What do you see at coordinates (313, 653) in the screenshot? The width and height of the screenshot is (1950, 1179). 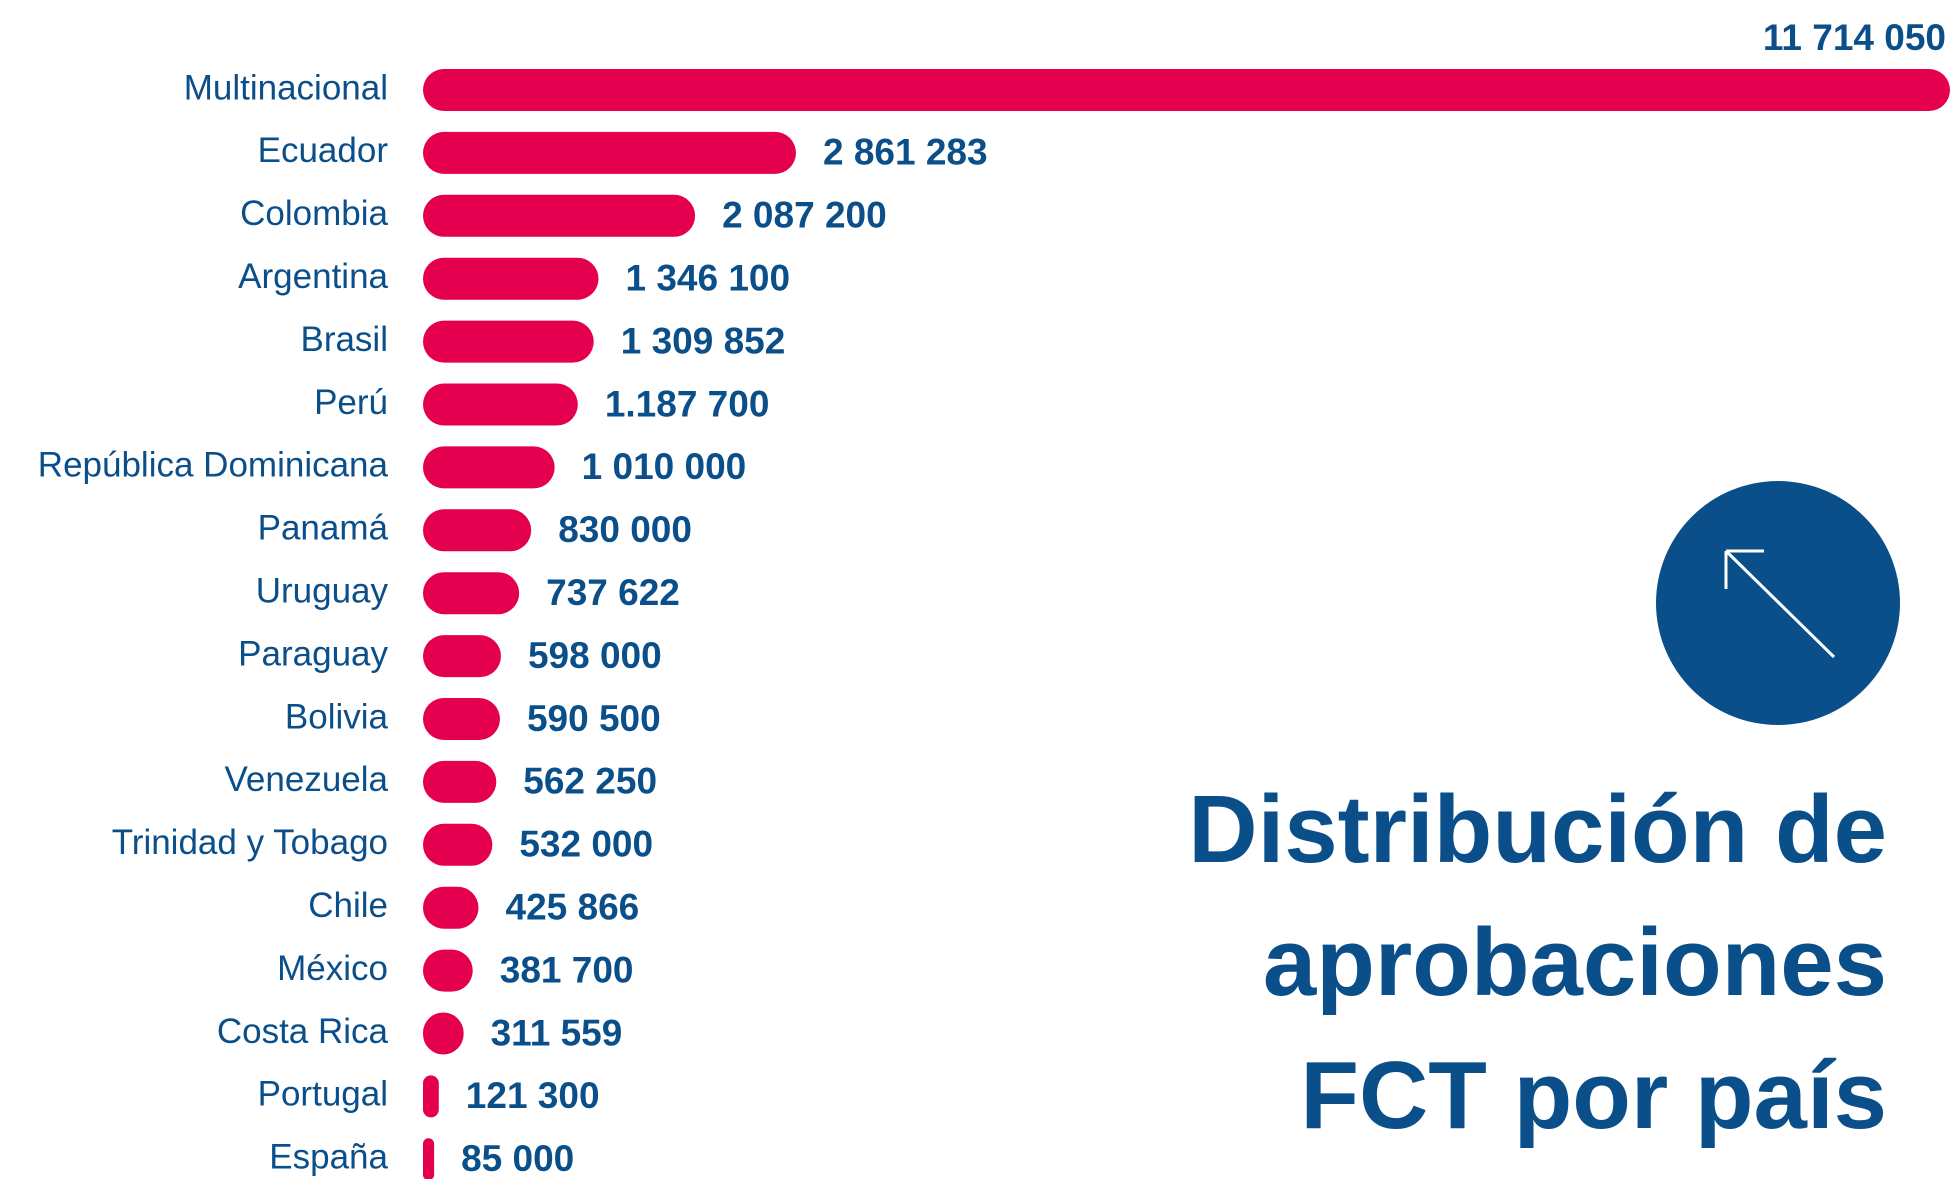 I see `category-label: Paraguay` at bounding box center [313, 653].